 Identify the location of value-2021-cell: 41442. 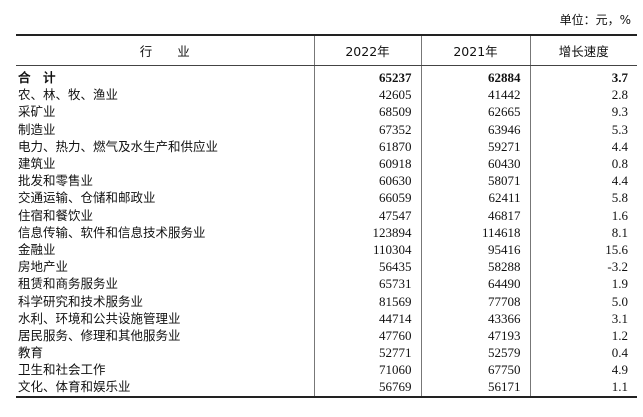
(475, 95).